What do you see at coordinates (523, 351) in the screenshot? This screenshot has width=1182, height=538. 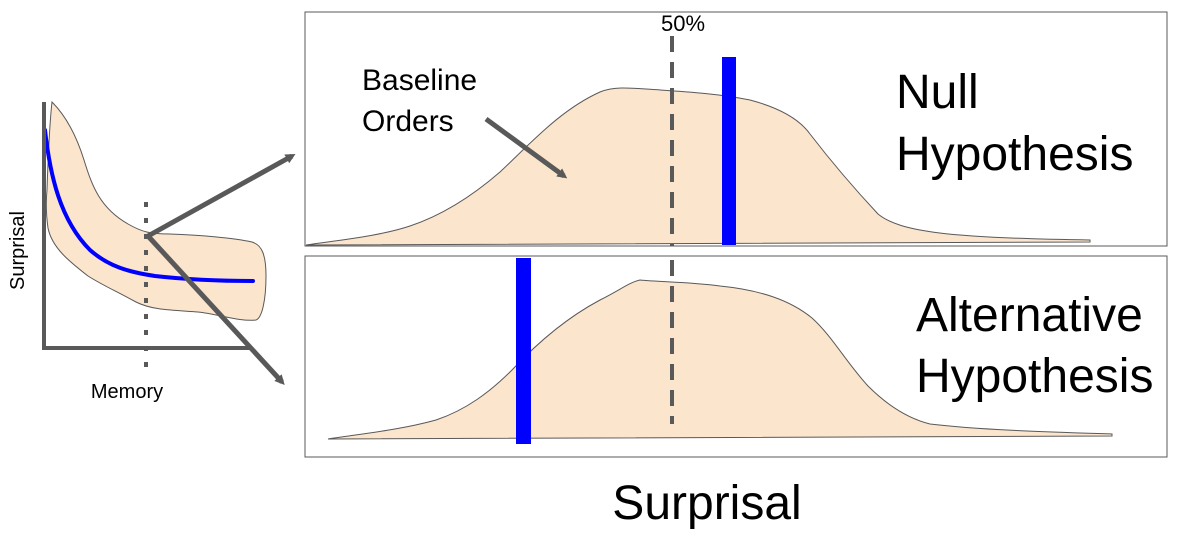 I see `alternative-observed-marker` at bounding box center [523, 351].